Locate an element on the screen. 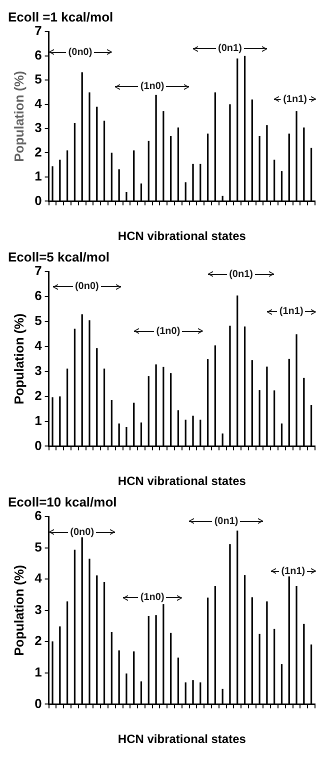 This screenshot has height=763, width=331. chart-title: Ecoll=10 kcal/mol is located at coordinates (62, 502).